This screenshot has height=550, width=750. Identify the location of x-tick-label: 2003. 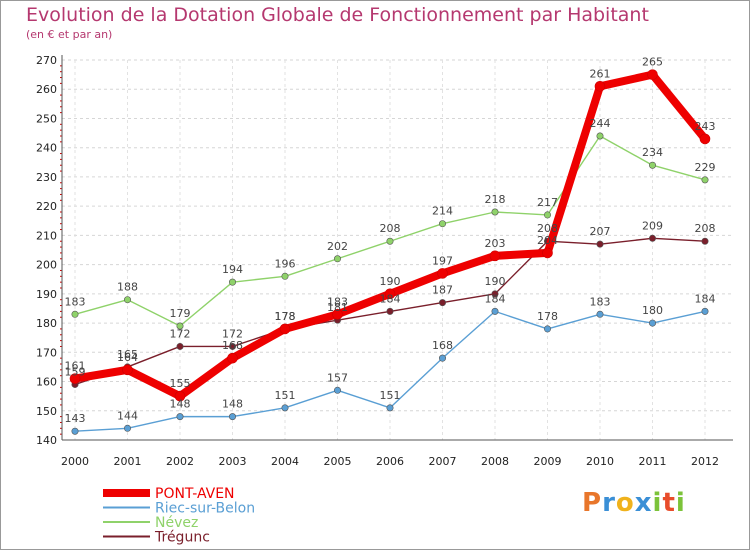
(233, 461).